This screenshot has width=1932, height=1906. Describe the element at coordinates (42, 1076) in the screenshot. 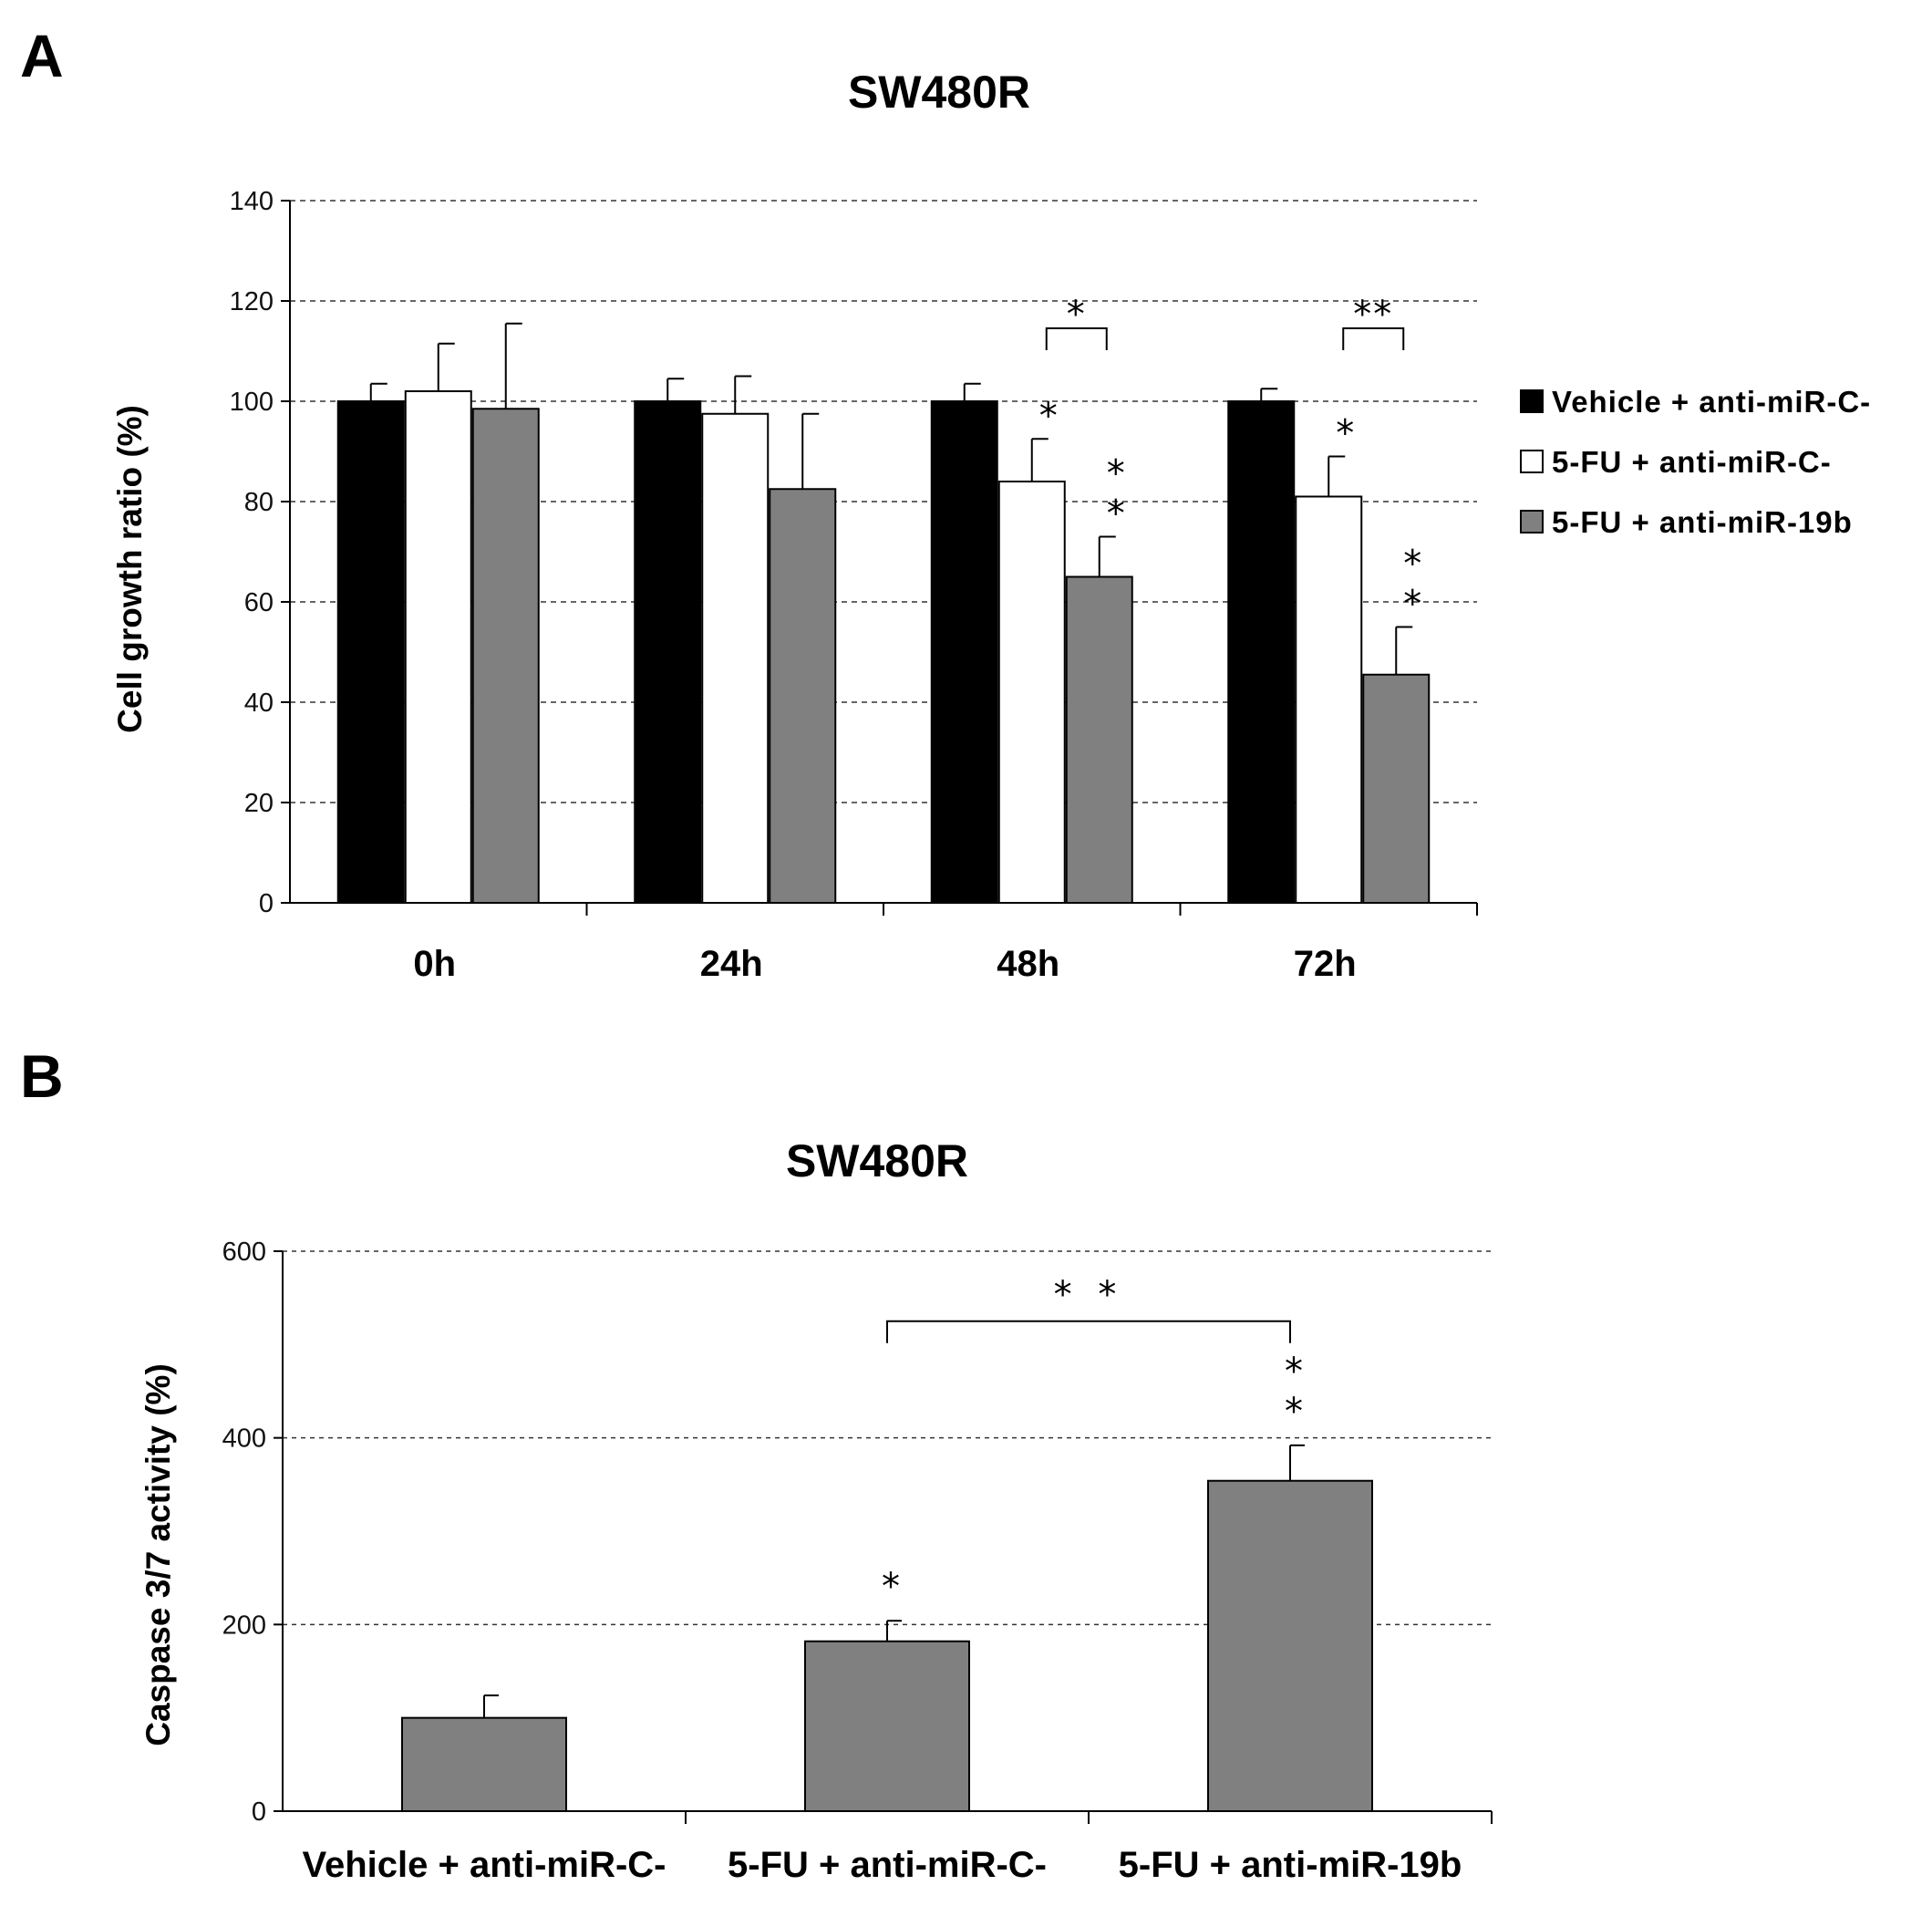

I see `panel-b-letter: B` at that location.